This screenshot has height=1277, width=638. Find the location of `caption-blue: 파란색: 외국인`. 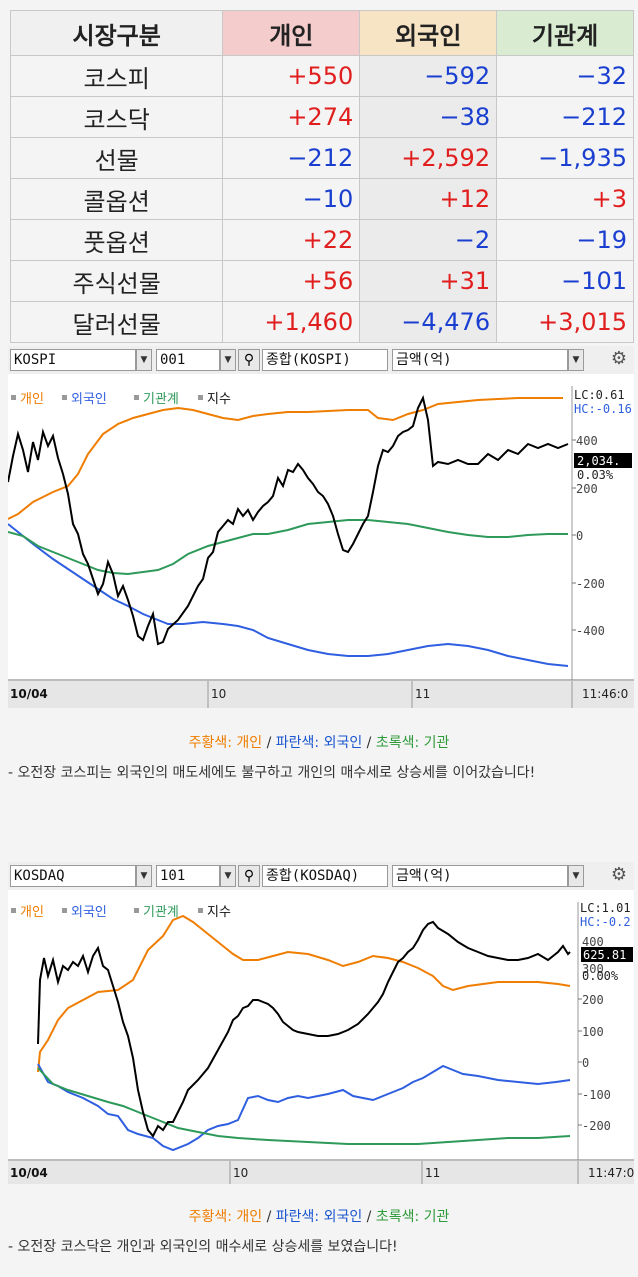

caption-blue: 파란색: 외국인 is located at coordinates (319, 1217).